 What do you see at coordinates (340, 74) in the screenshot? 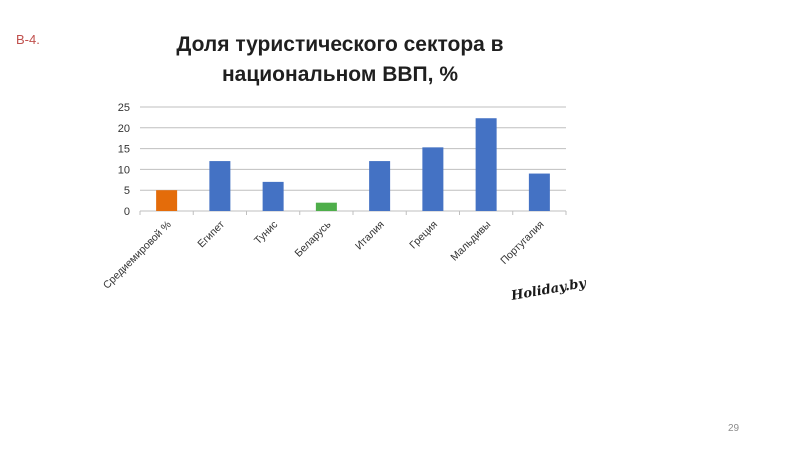
I see `chart-title-line-2: национальном ВВП, %` at bounding box center [340, 74].